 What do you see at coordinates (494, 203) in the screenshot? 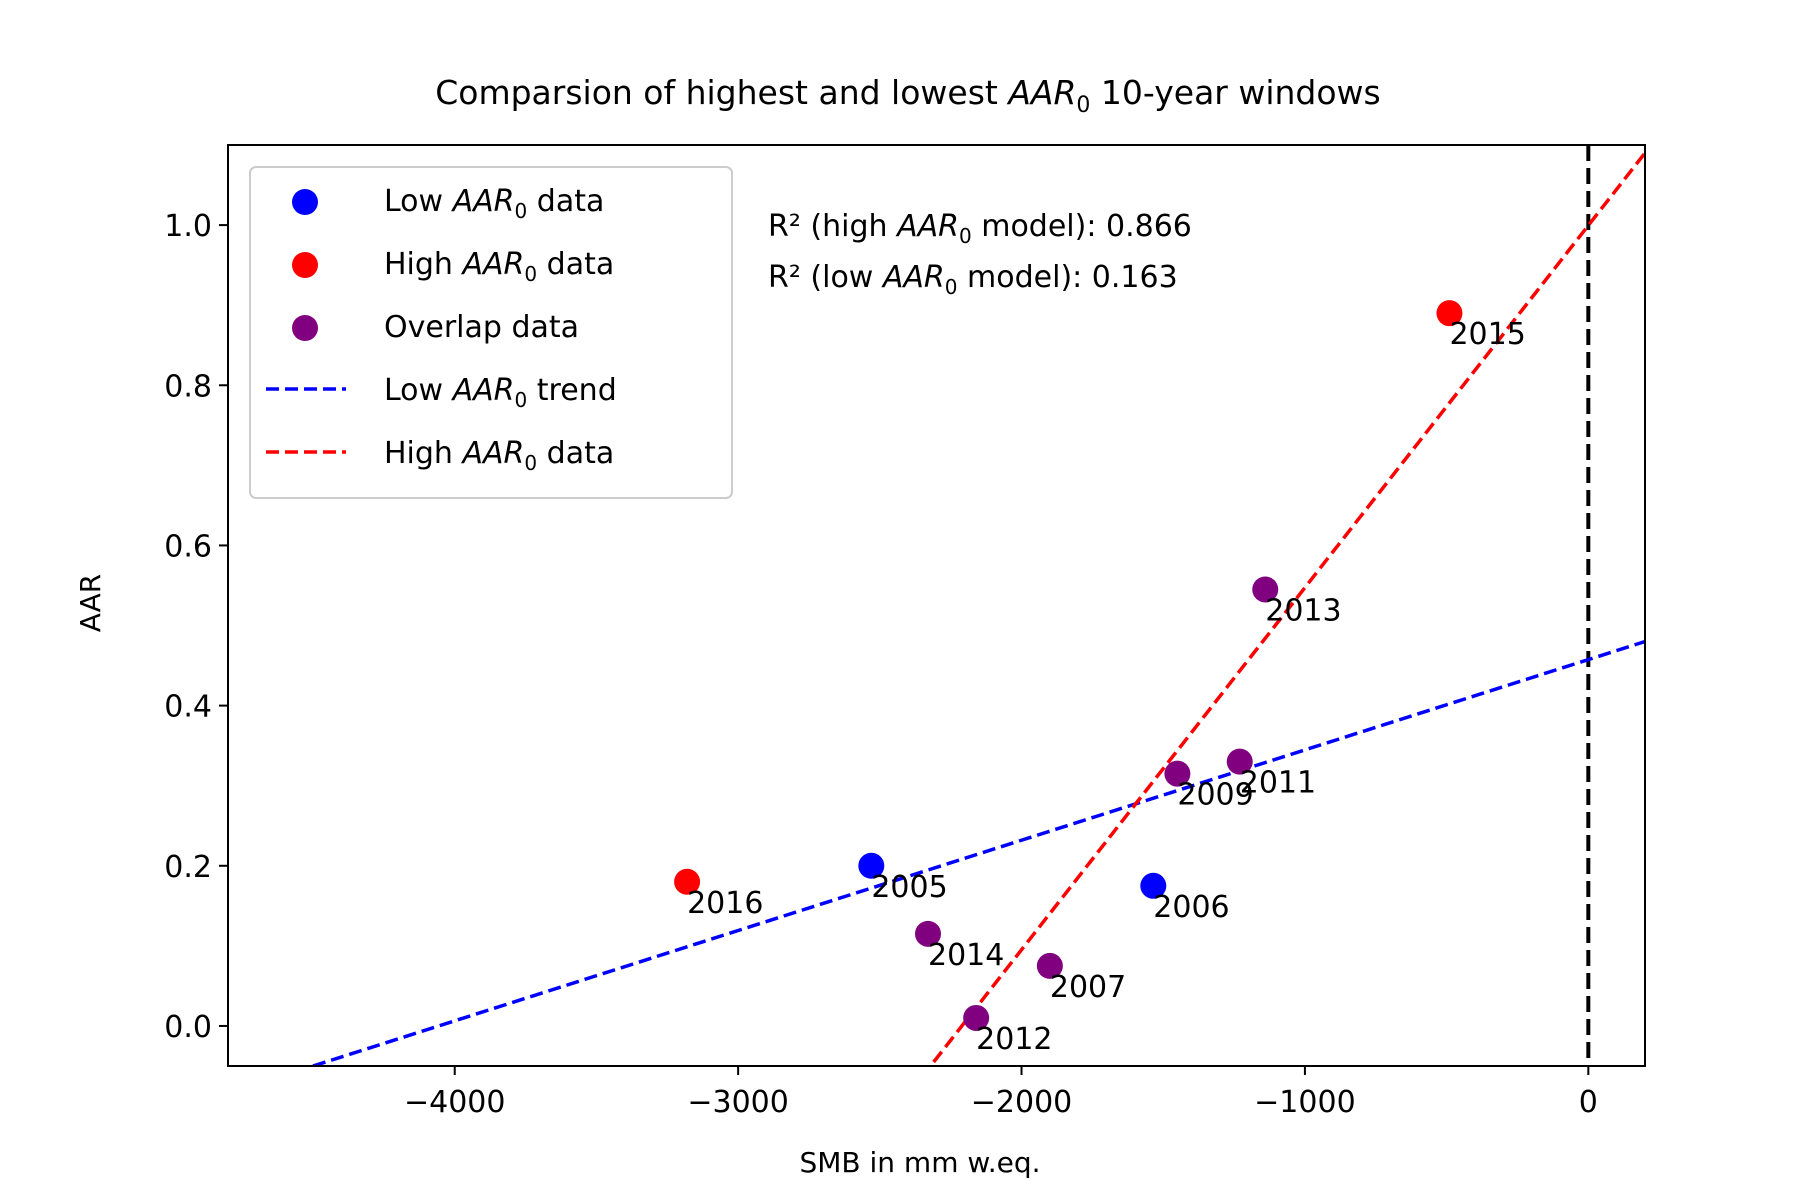
I see `legend-label-0: Low AAR0 data` at bounding box center [494, 203].